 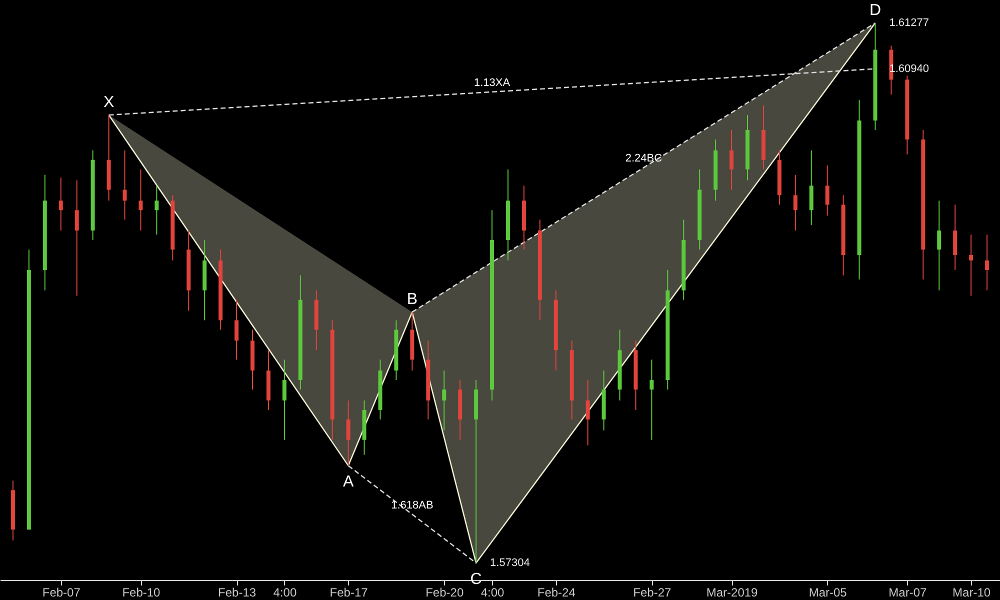 What do you see at coordinates (349, 593) in the screenshot?
I see `x-tick-label: Feb-17` at bounding box center [349, 593].